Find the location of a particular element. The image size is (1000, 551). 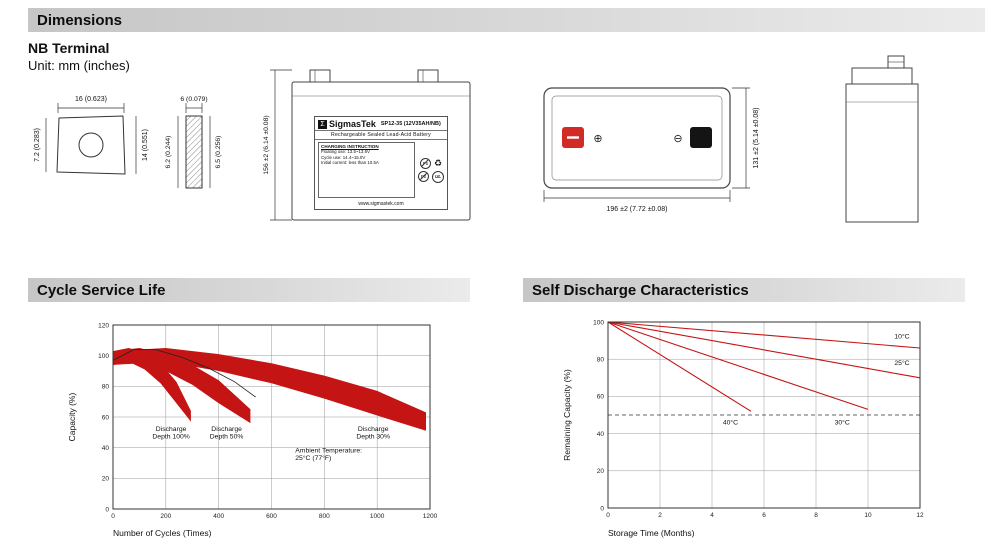

charging-line: Cycle use: 14.4~15.0V is located at coordinates (343, 157).